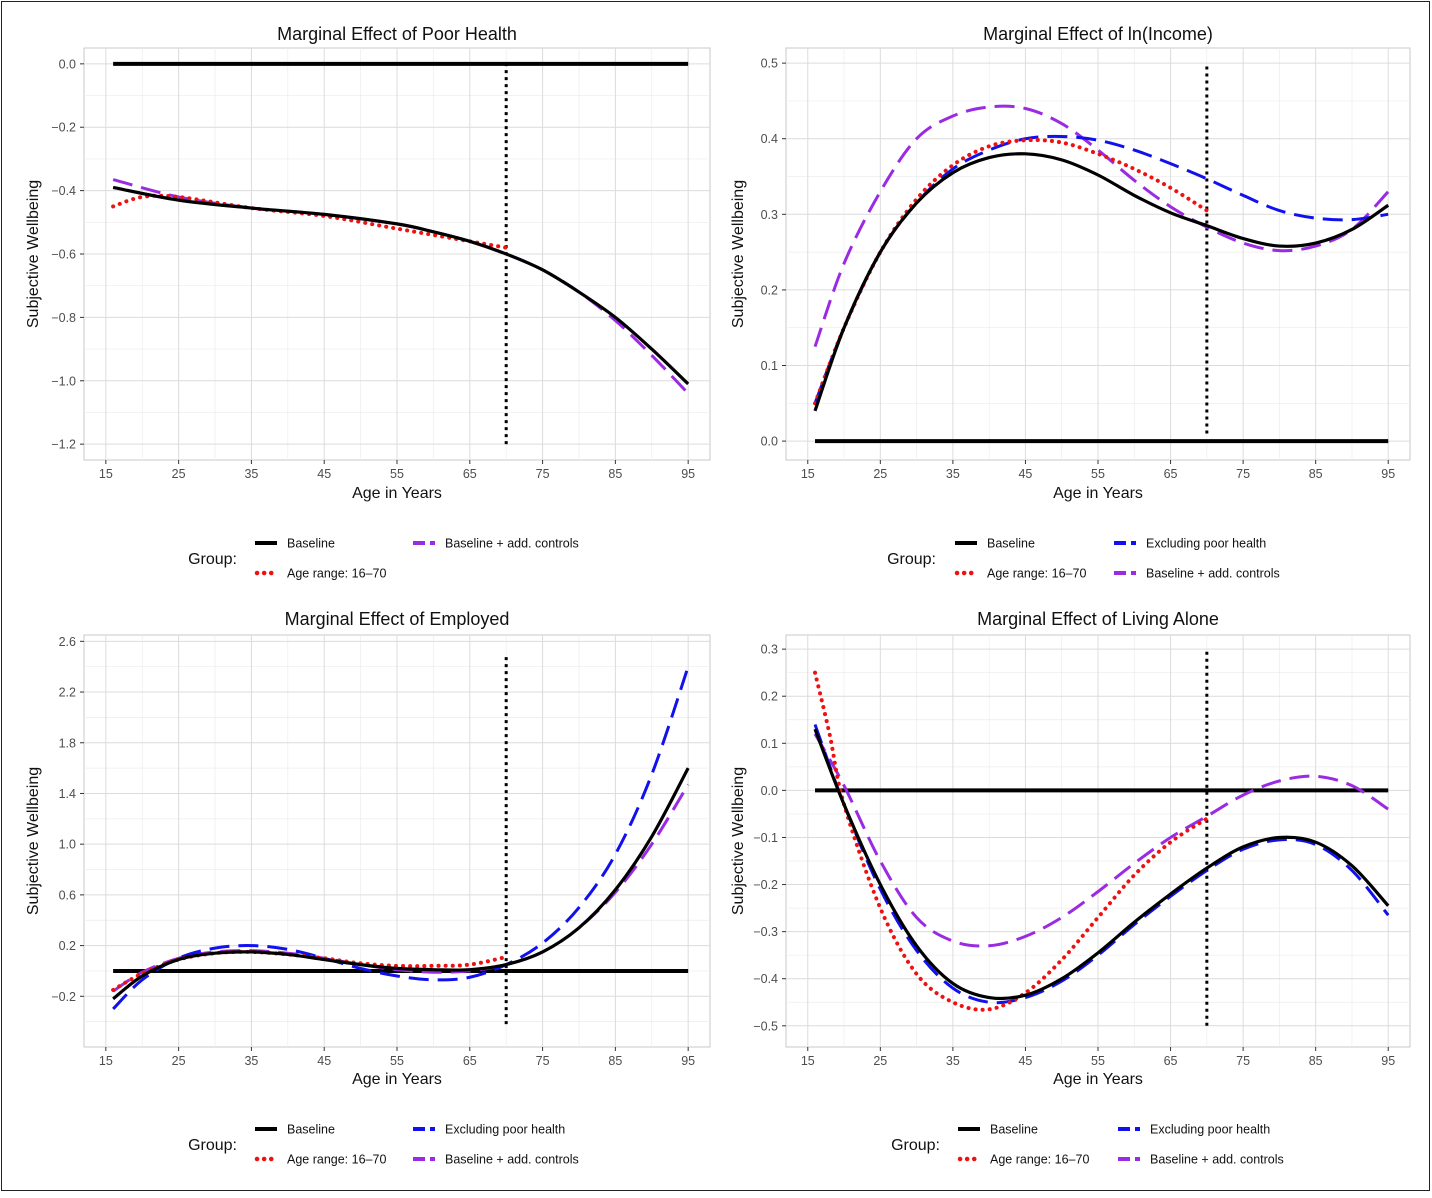  What do you see at coordinates (1098, 34) in the screenshot?
I see `chart-title: Marginal Effect of ln(Income)` at bounding box center [1098, 34].